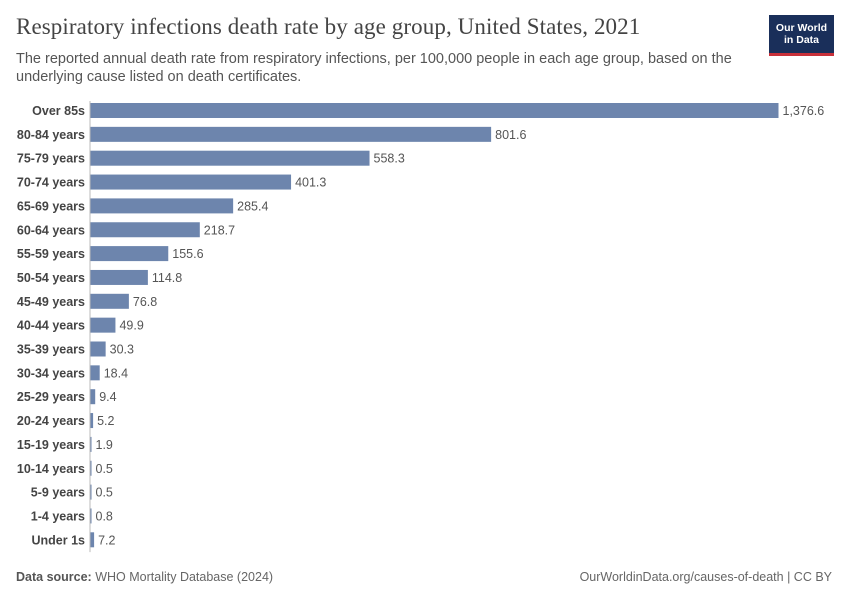 Image resolution: width=850 pixels, height=600 pixels. Describe the element at coordinates (51, 469) in the screenshot. I see `category-label-10-14-years: 10-14 years` at that location.